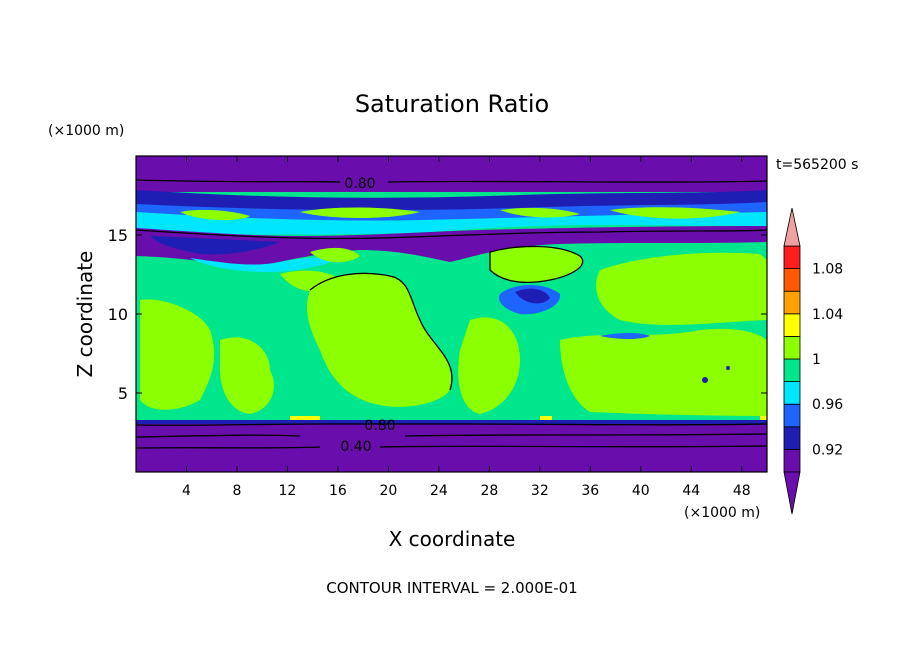 The width and height of the screenshot is (904, 654). Describe the element at coordinates (827, 315) in the screenshot. I see `colorbar-tick-label: 1.04` at that location.